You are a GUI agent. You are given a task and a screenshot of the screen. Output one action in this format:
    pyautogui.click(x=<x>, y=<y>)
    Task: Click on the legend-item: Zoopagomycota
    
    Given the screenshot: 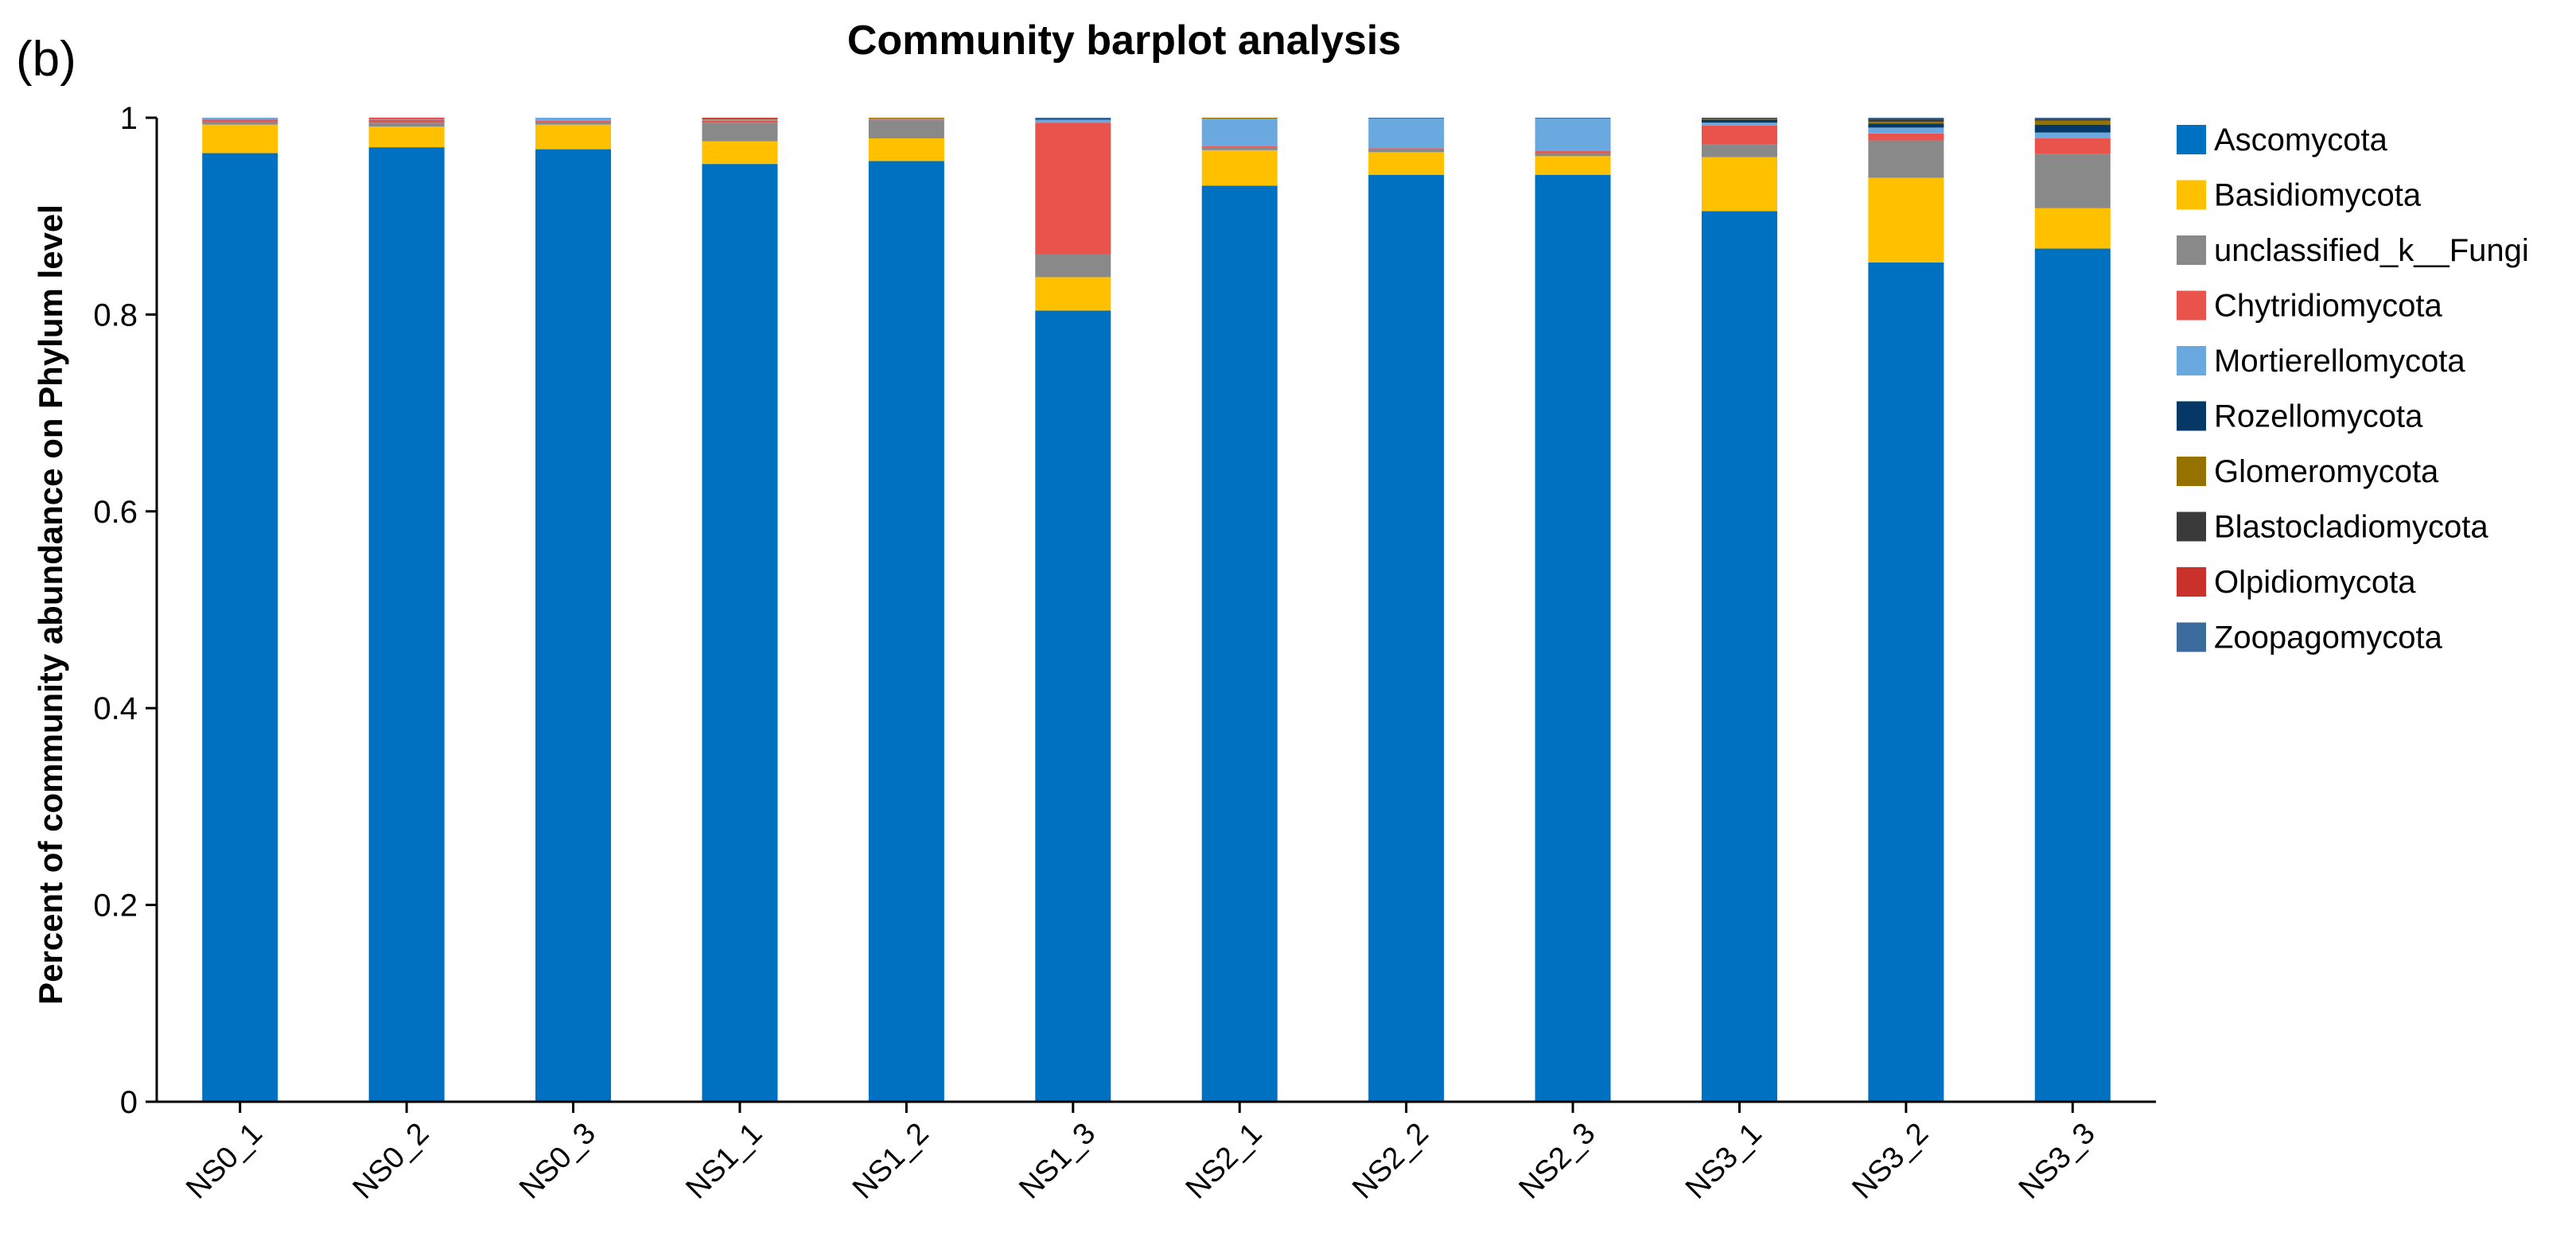 What is the action you would take?
    pyautogui.click(x=2310, y=638)
    